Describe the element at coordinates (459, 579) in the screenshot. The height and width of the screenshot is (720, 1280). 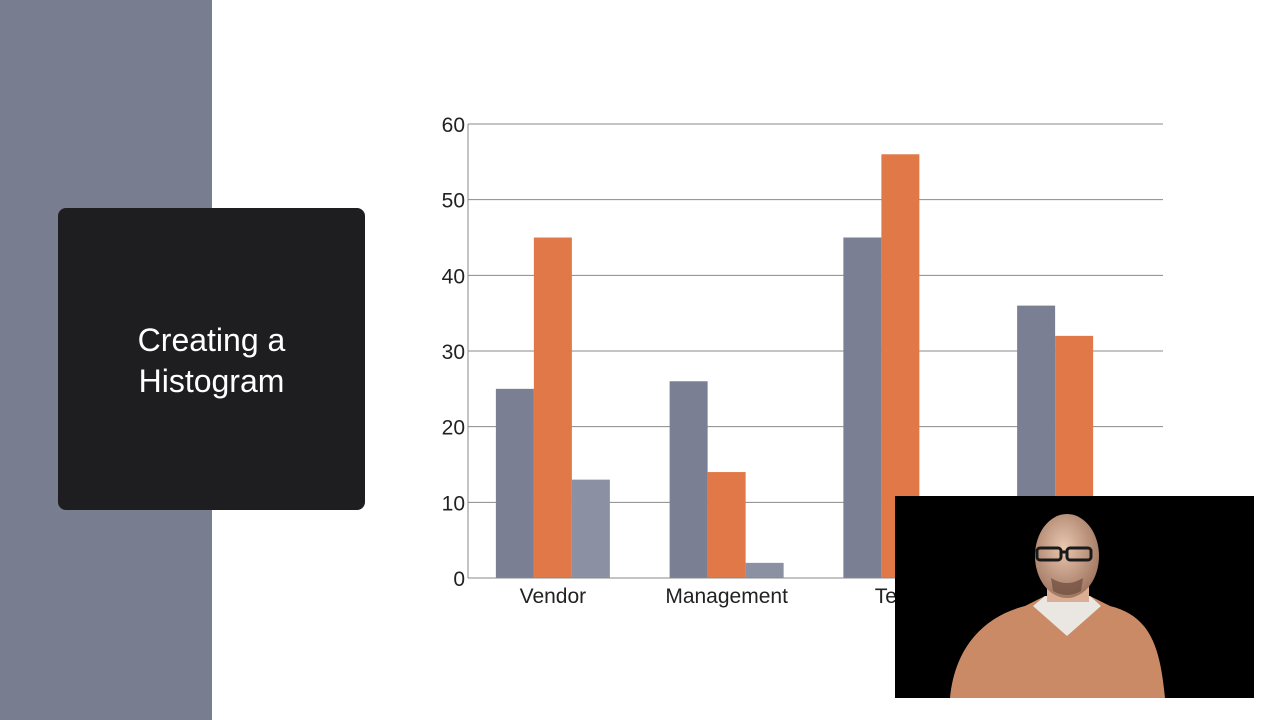
I see `y-tick-label: 0` at that location.